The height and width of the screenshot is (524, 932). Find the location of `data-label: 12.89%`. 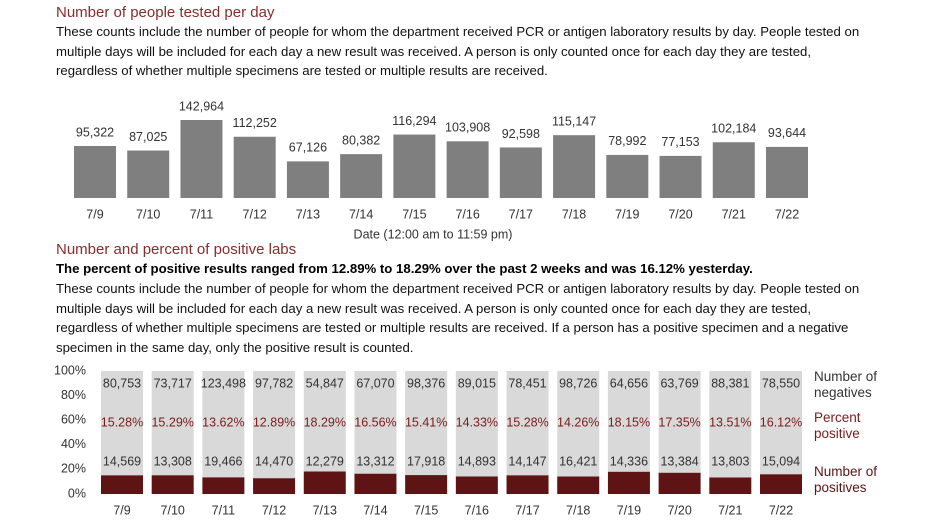

data-label: 12.89% is located at coordinates (274, 422).